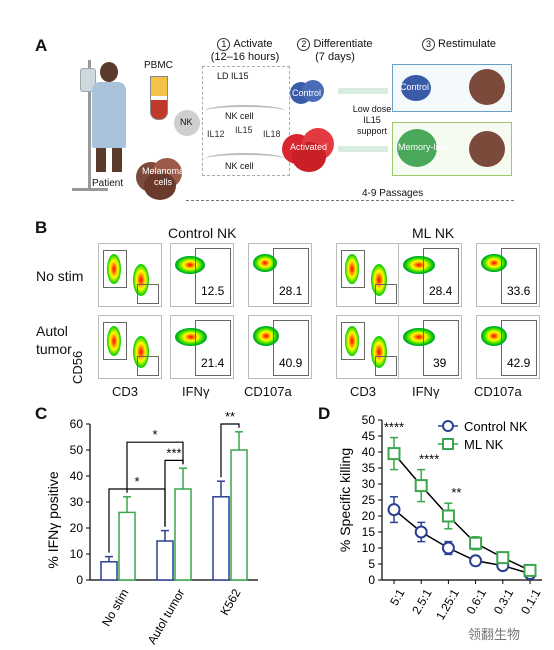 This screenshot has height=650, width=554. I want to click on y-axis-cd56: CD56, so click(77, 367).